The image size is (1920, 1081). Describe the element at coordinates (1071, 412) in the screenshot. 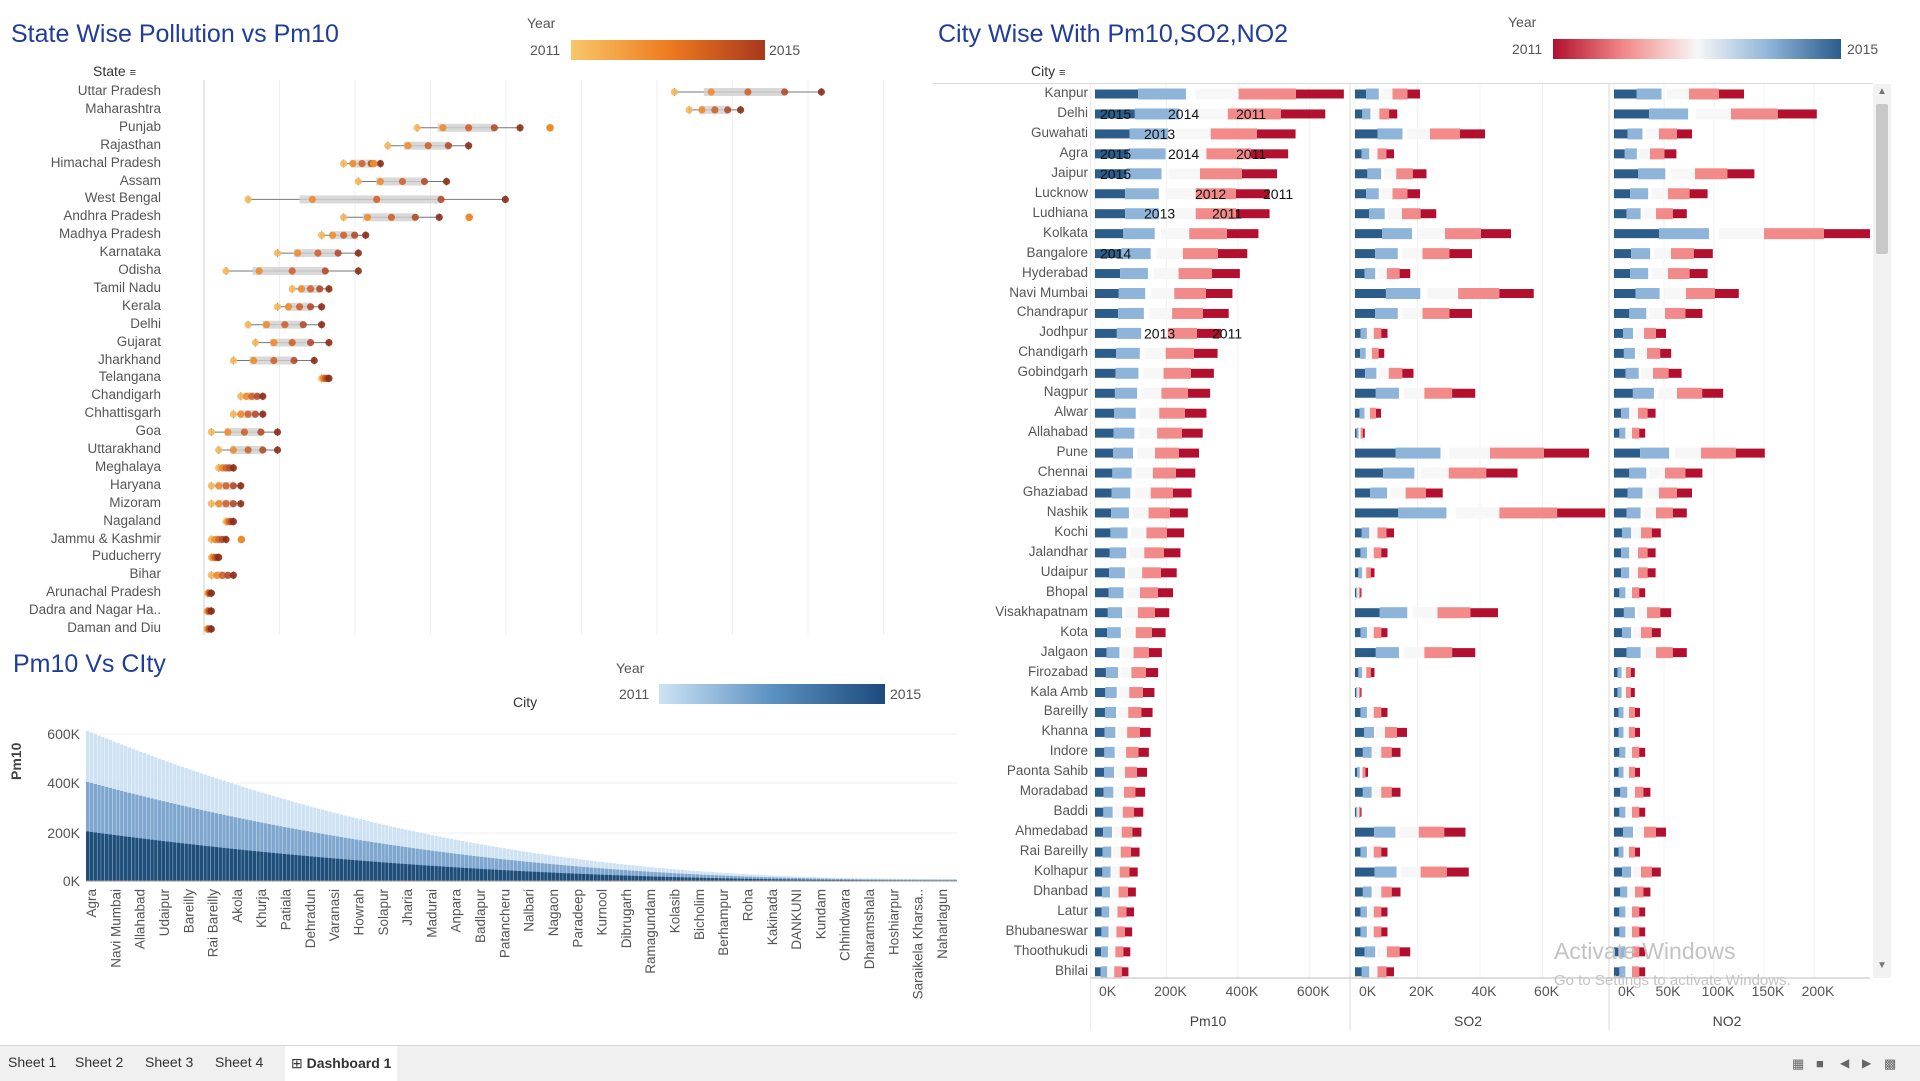

I see `city-label: Alwar` at that location.